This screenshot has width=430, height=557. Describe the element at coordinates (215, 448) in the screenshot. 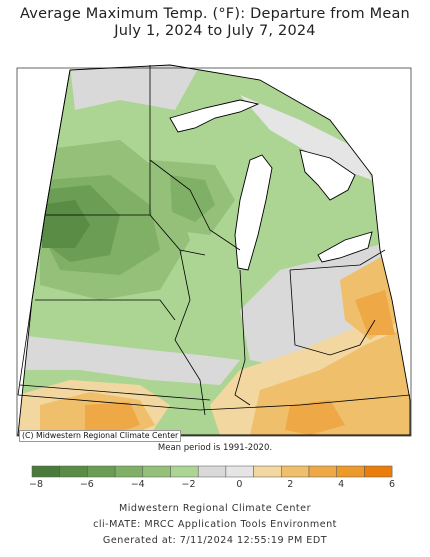

I see `mean-period-note: Mean period is 1991-2020.` at that location.